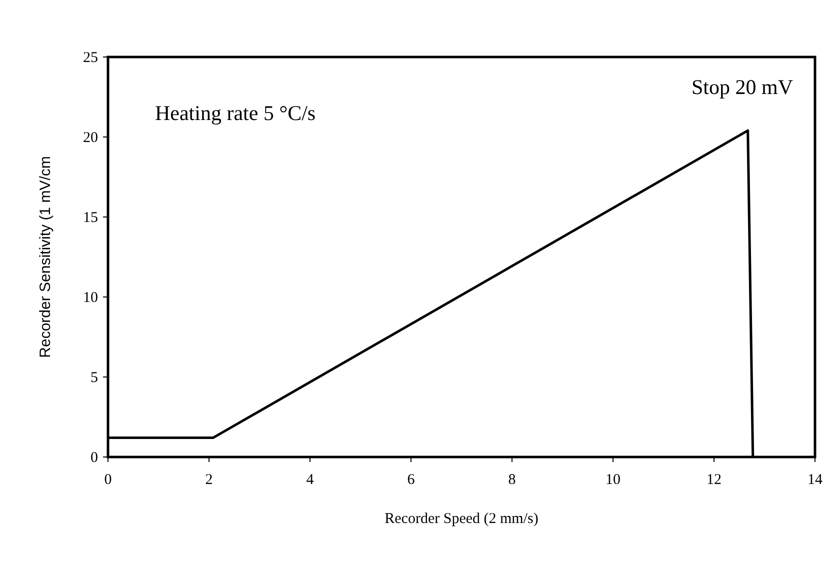  What do you see at coordinates (235, 113) in the screenshot?
I see `annotation: Heating rate 5 °C/s` at bounding box center [235, 113].